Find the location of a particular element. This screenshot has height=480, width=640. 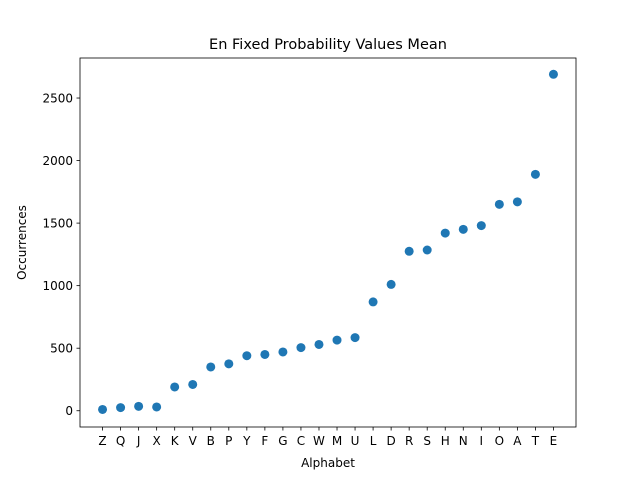

x-tick-label: X is located at coordinates (157, 441).